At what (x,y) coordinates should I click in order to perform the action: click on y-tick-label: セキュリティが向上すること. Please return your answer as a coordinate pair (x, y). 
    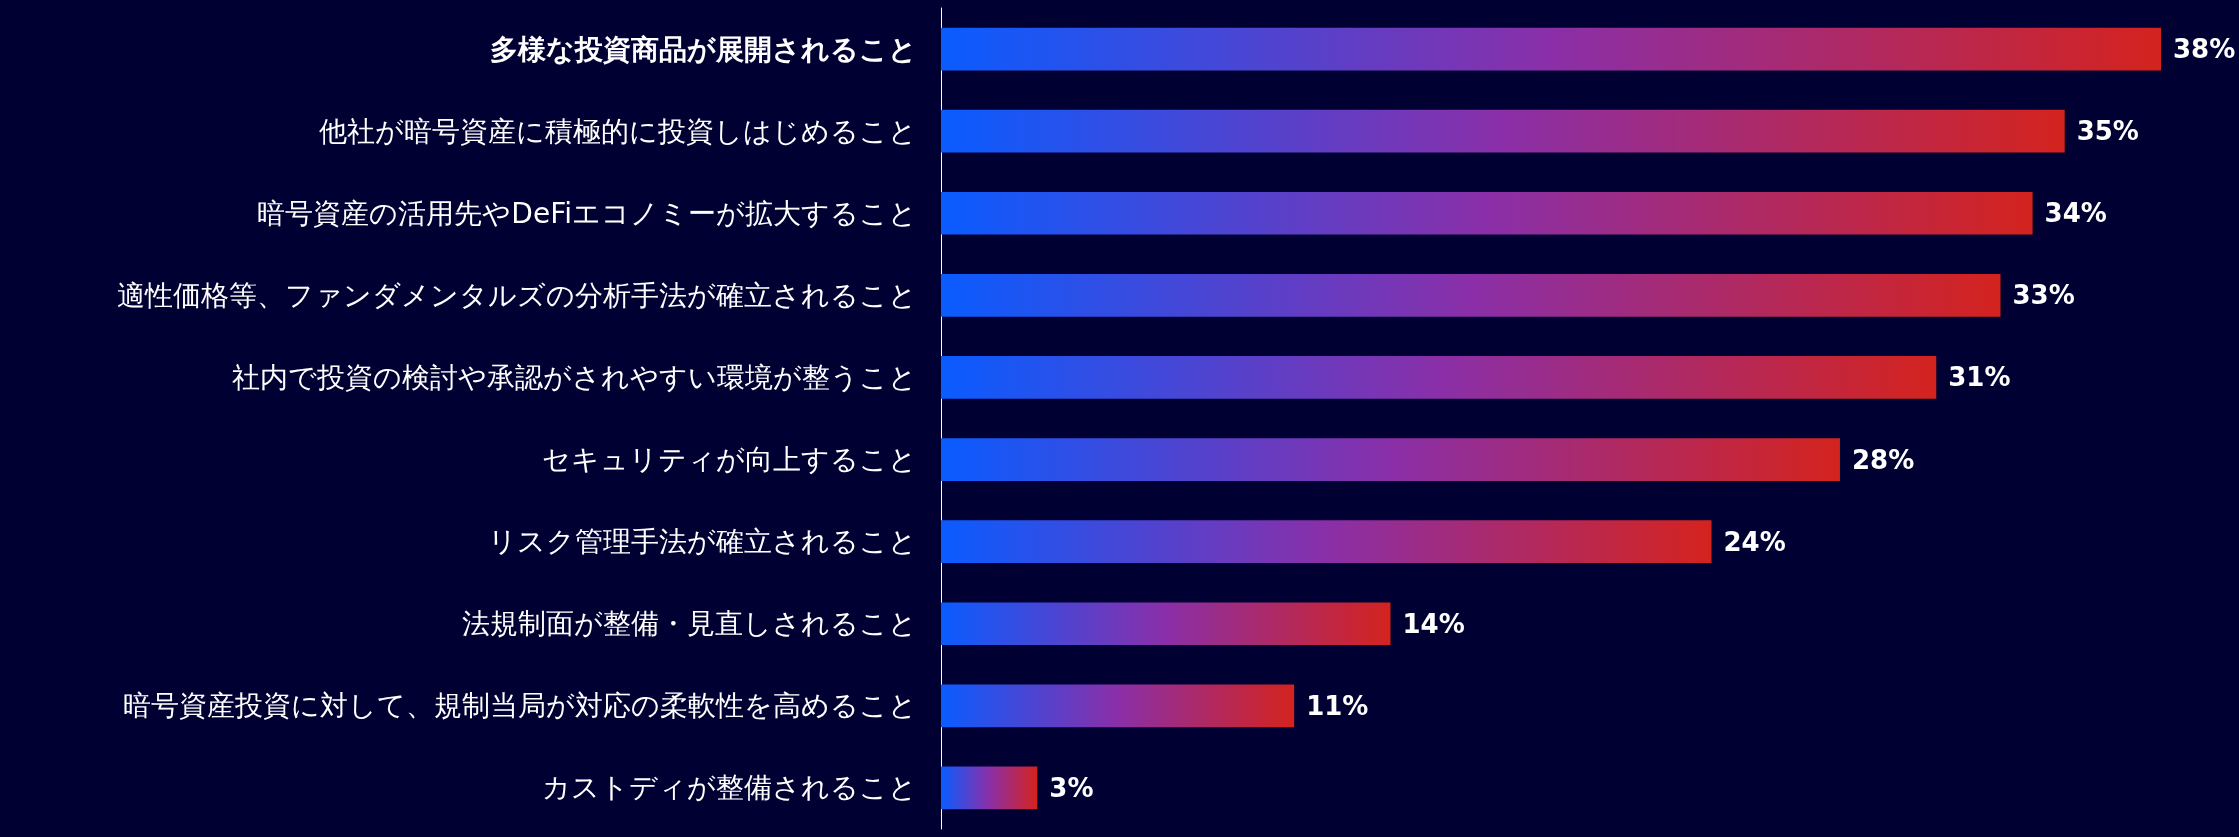
    Looking at the image, I should click on (729, 460).